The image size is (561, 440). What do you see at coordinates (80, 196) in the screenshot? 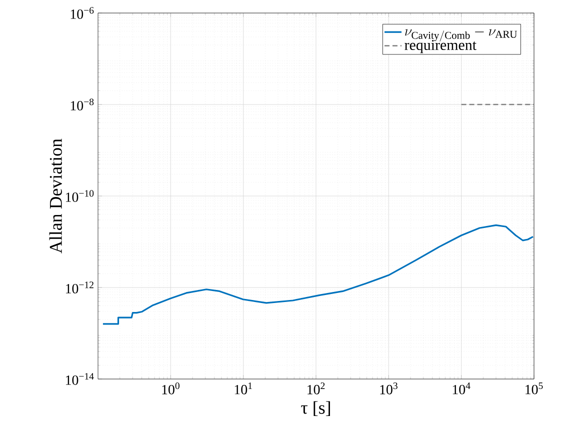
I see `y-tick-label: 10$^{−10}$` at bounding box center [80, 196].